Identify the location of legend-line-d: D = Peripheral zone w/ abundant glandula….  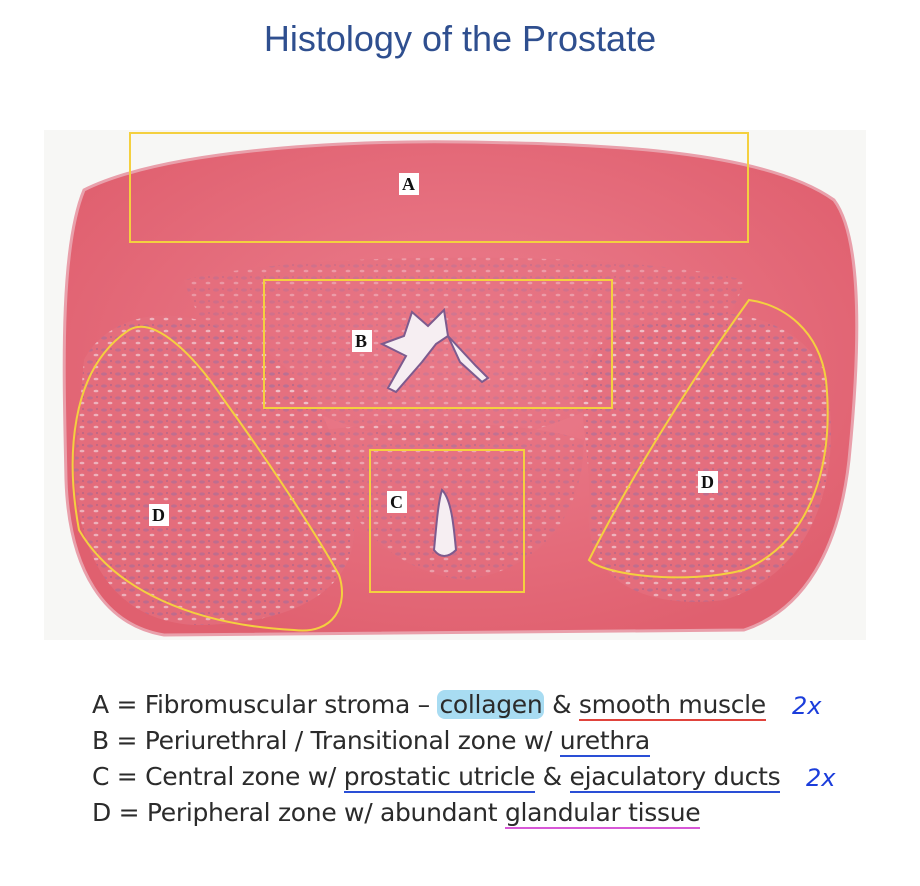
(492, 816).